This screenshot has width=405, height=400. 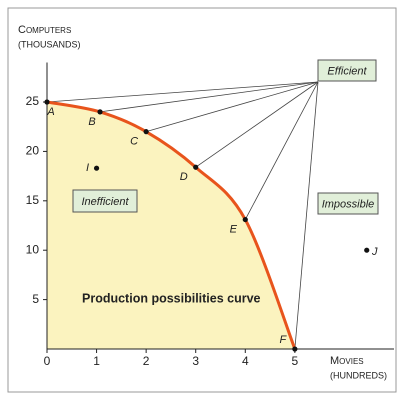 I want to click on point-label: J, so click(x=374, y=252).